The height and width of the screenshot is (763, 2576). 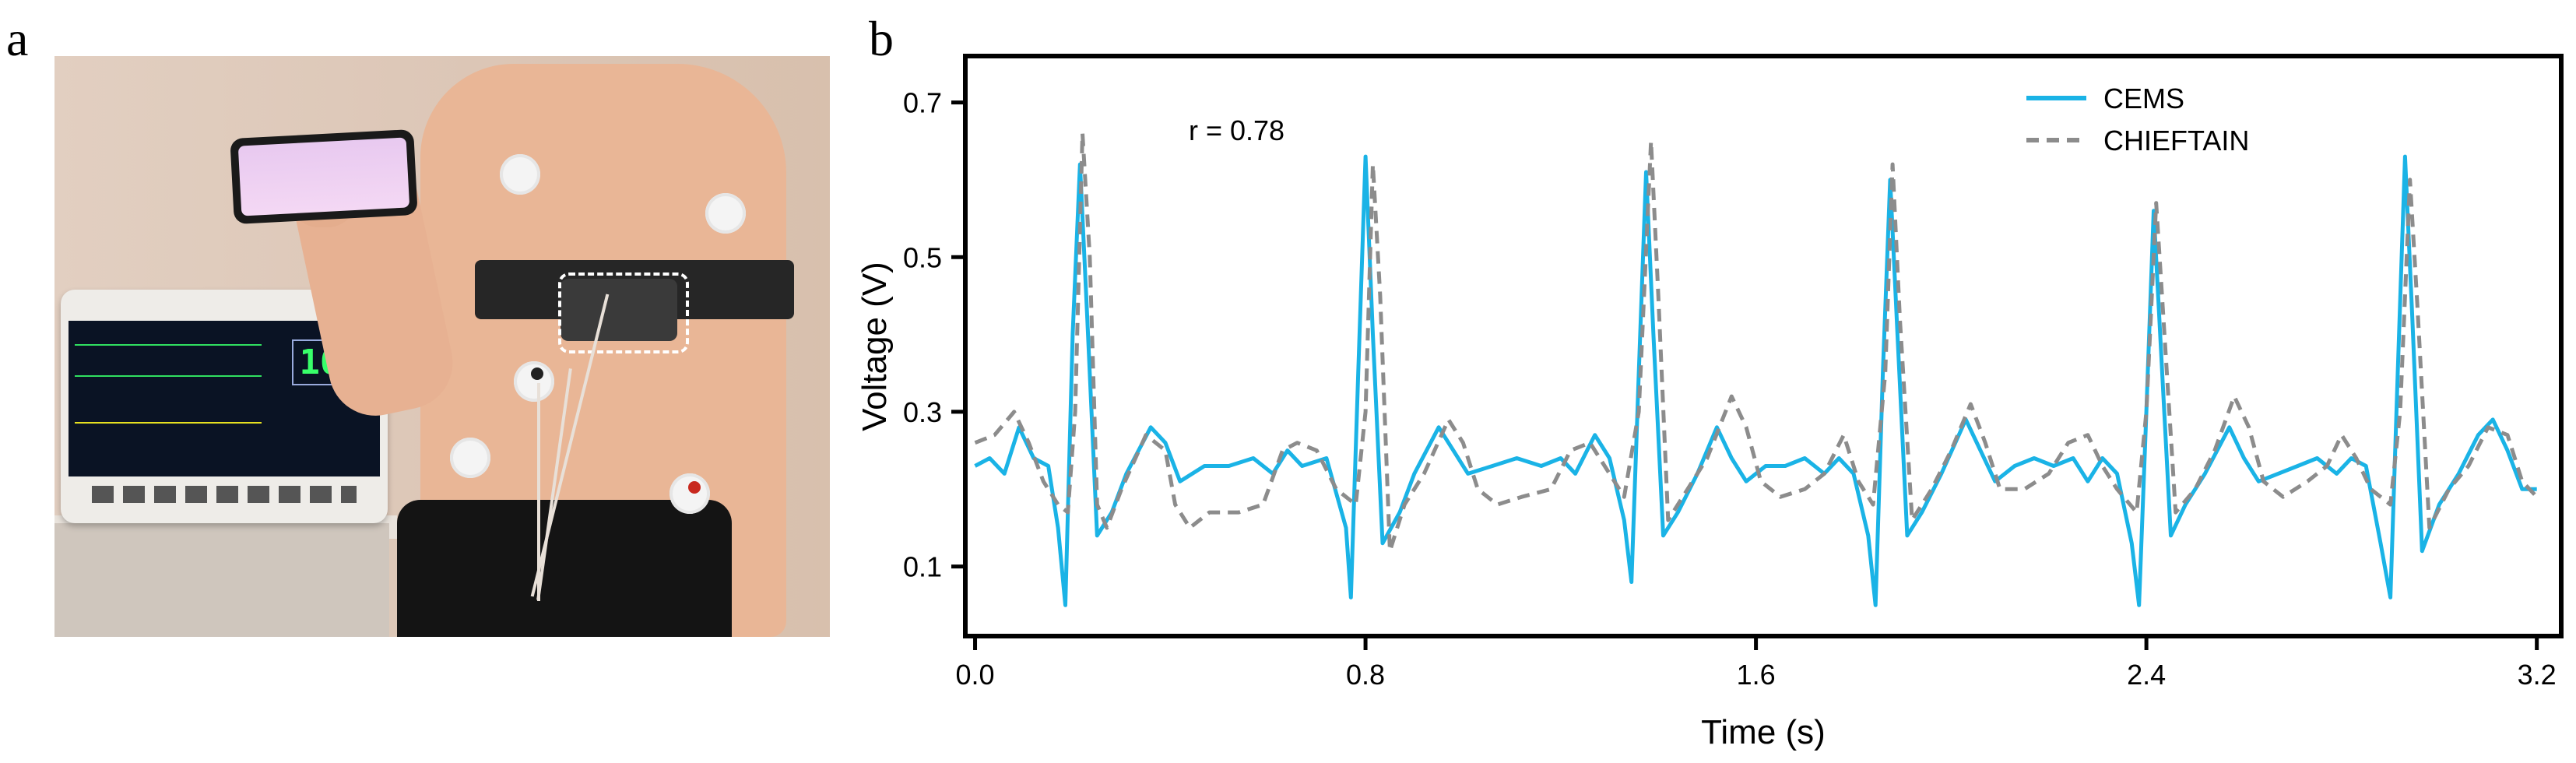 What do you see at coordinates (934, 335) in the screenshot?
I see `y-axis: 0.1 0.3 0.5 0.7` at bounding box center [934, 335].